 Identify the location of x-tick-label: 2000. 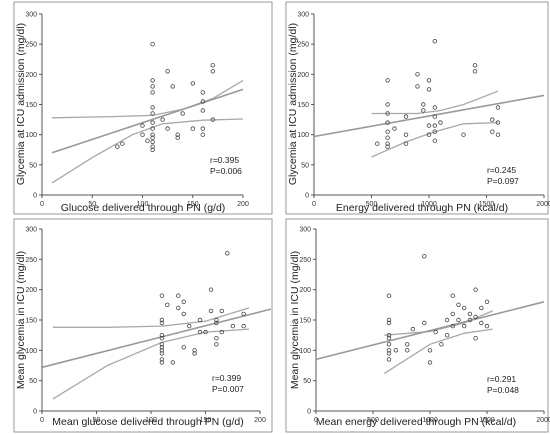
(543, 420).